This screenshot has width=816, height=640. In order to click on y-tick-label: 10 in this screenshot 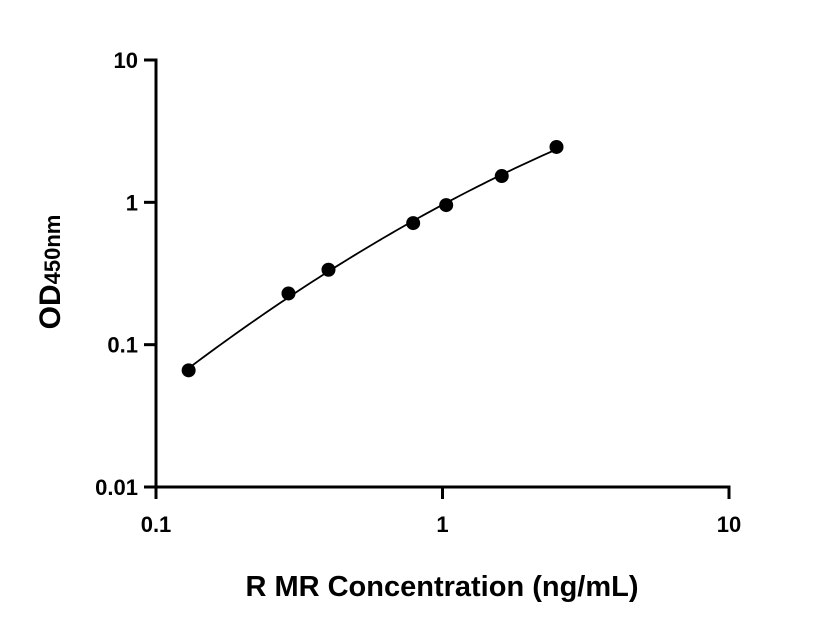, I will do `click(126, 60)`.